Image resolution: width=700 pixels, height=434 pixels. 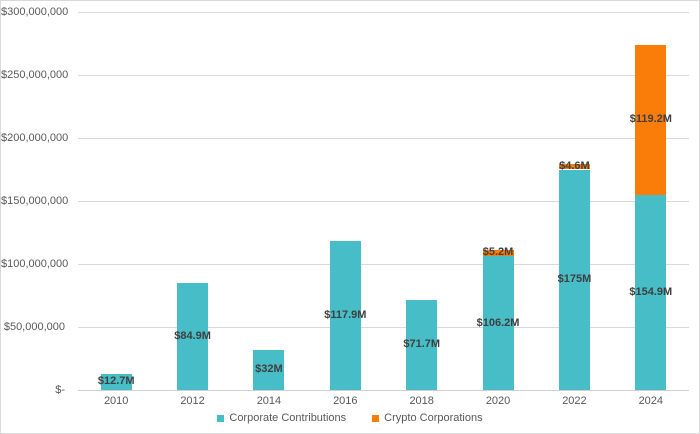 What do you see at coordinates (192, 401) in the screenshot?
I see `x-tick-label-2012: 2012` at bounding box center [192, 401].